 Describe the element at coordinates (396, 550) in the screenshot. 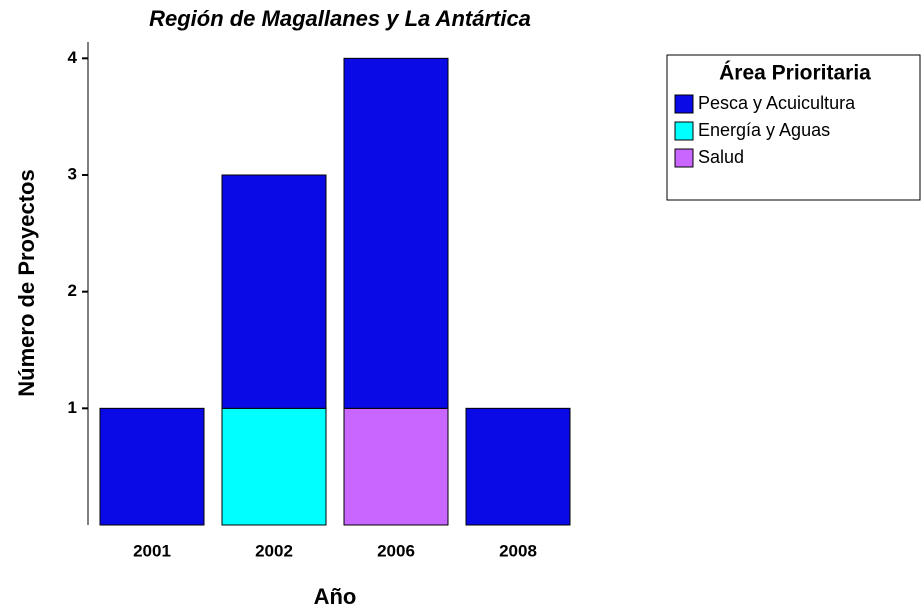

I see `x-tick-label: 2006` at that location.